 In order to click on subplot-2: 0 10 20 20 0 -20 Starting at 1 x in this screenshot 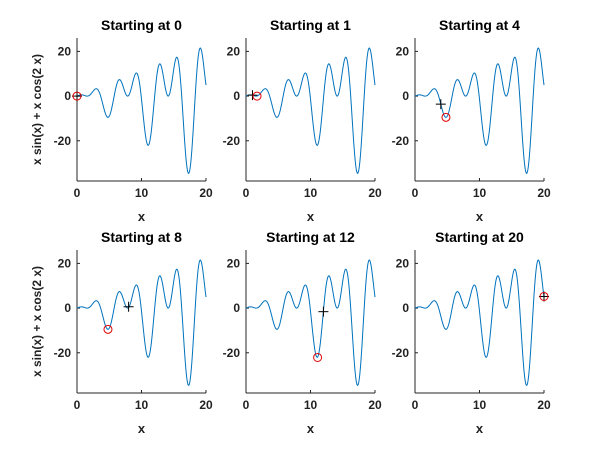, I will do `click(302, 120)`.